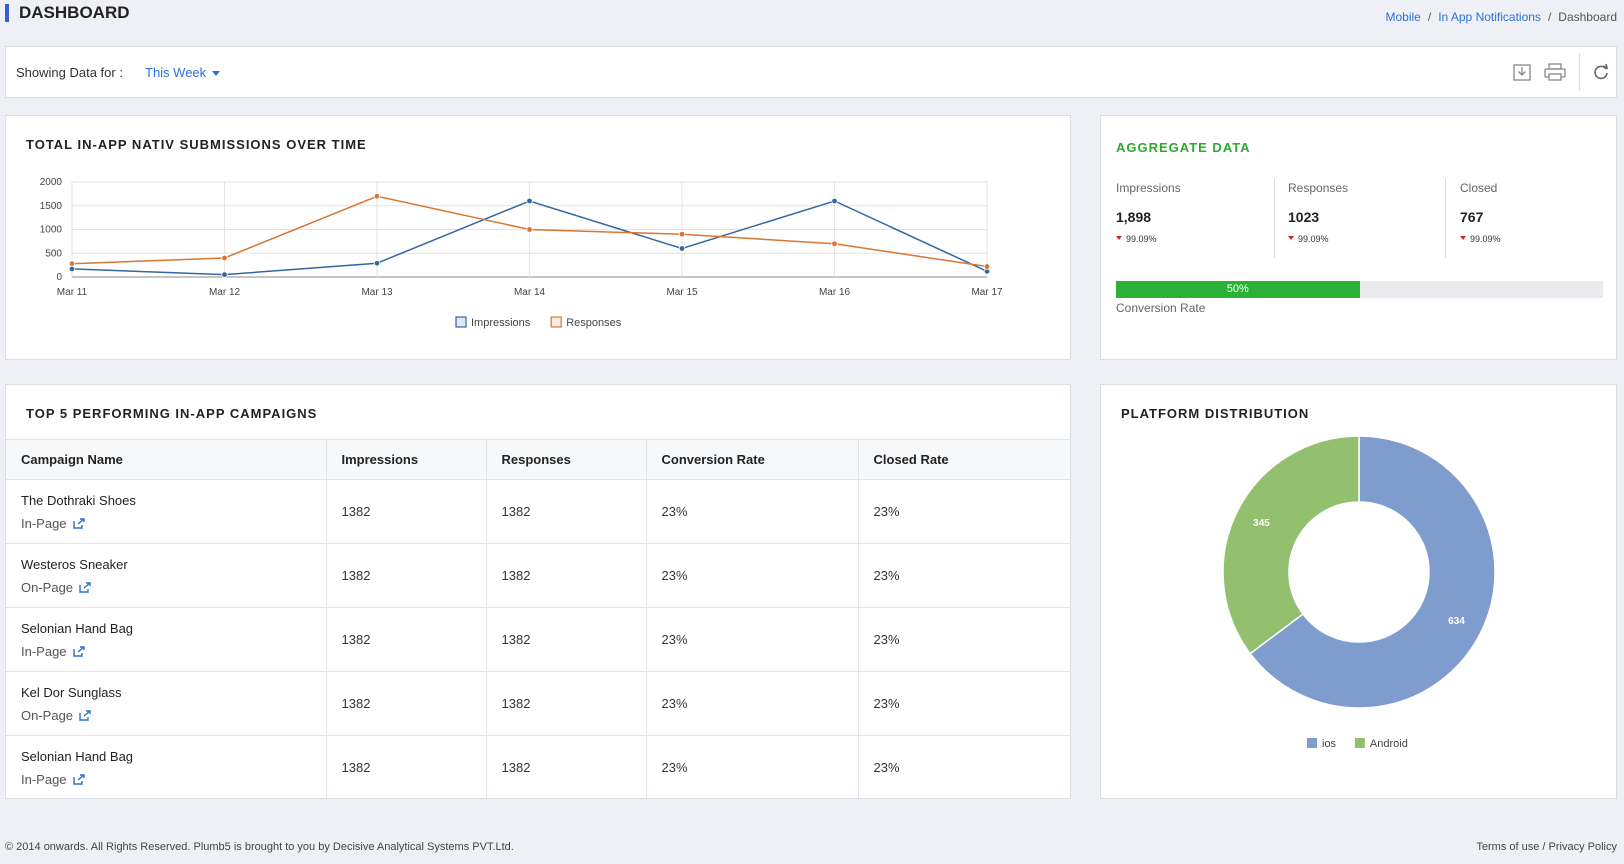 Image resolution: width=1624 pixels, height=864 pixels. Describe the element at coordinates (216, 74) in the screenshot. I see `caret-down-icon` at that location.